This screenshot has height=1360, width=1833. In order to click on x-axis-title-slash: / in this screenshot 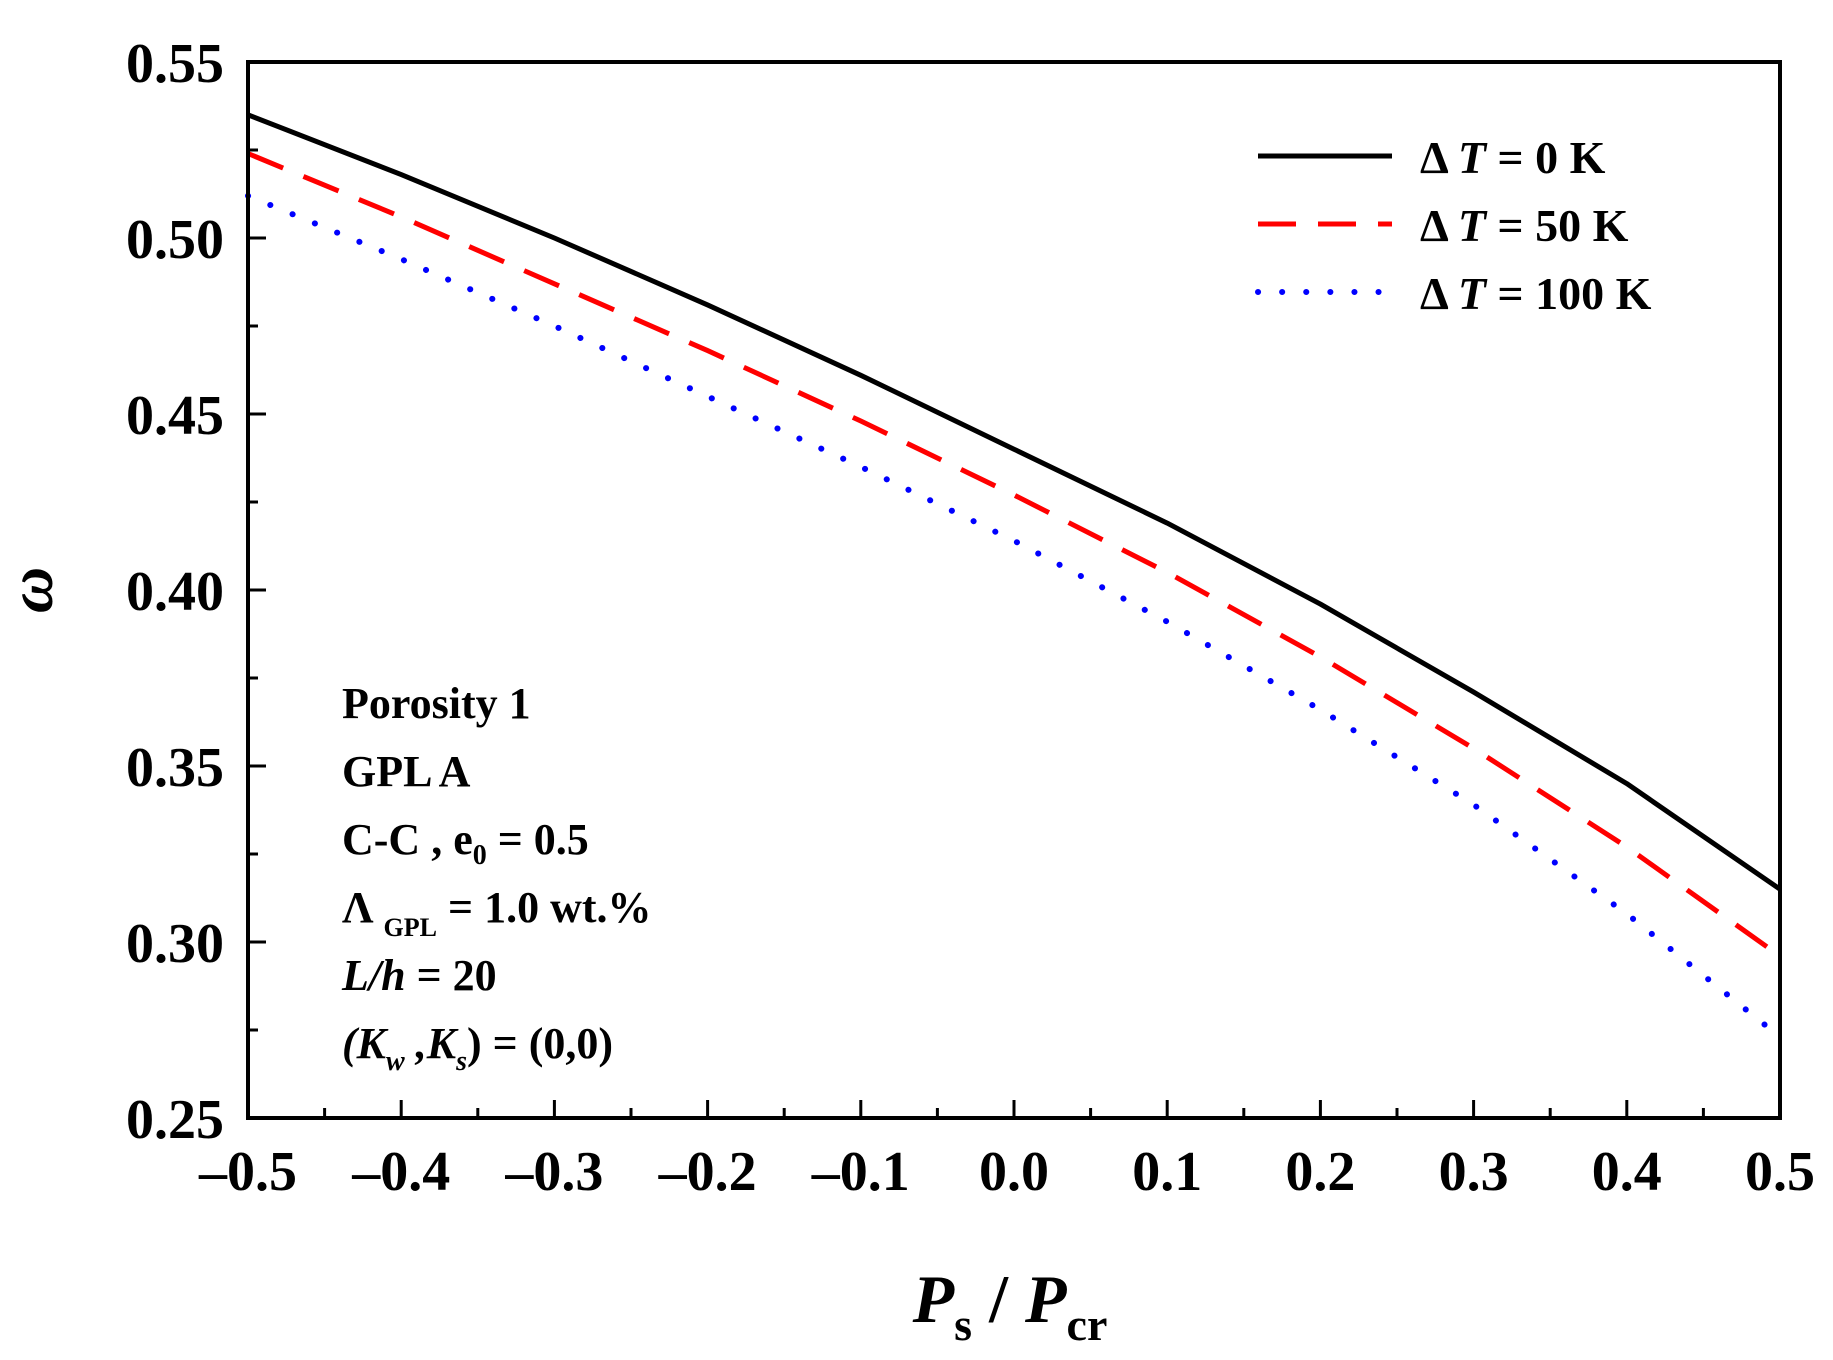, I will do `click(998, 1299)`.